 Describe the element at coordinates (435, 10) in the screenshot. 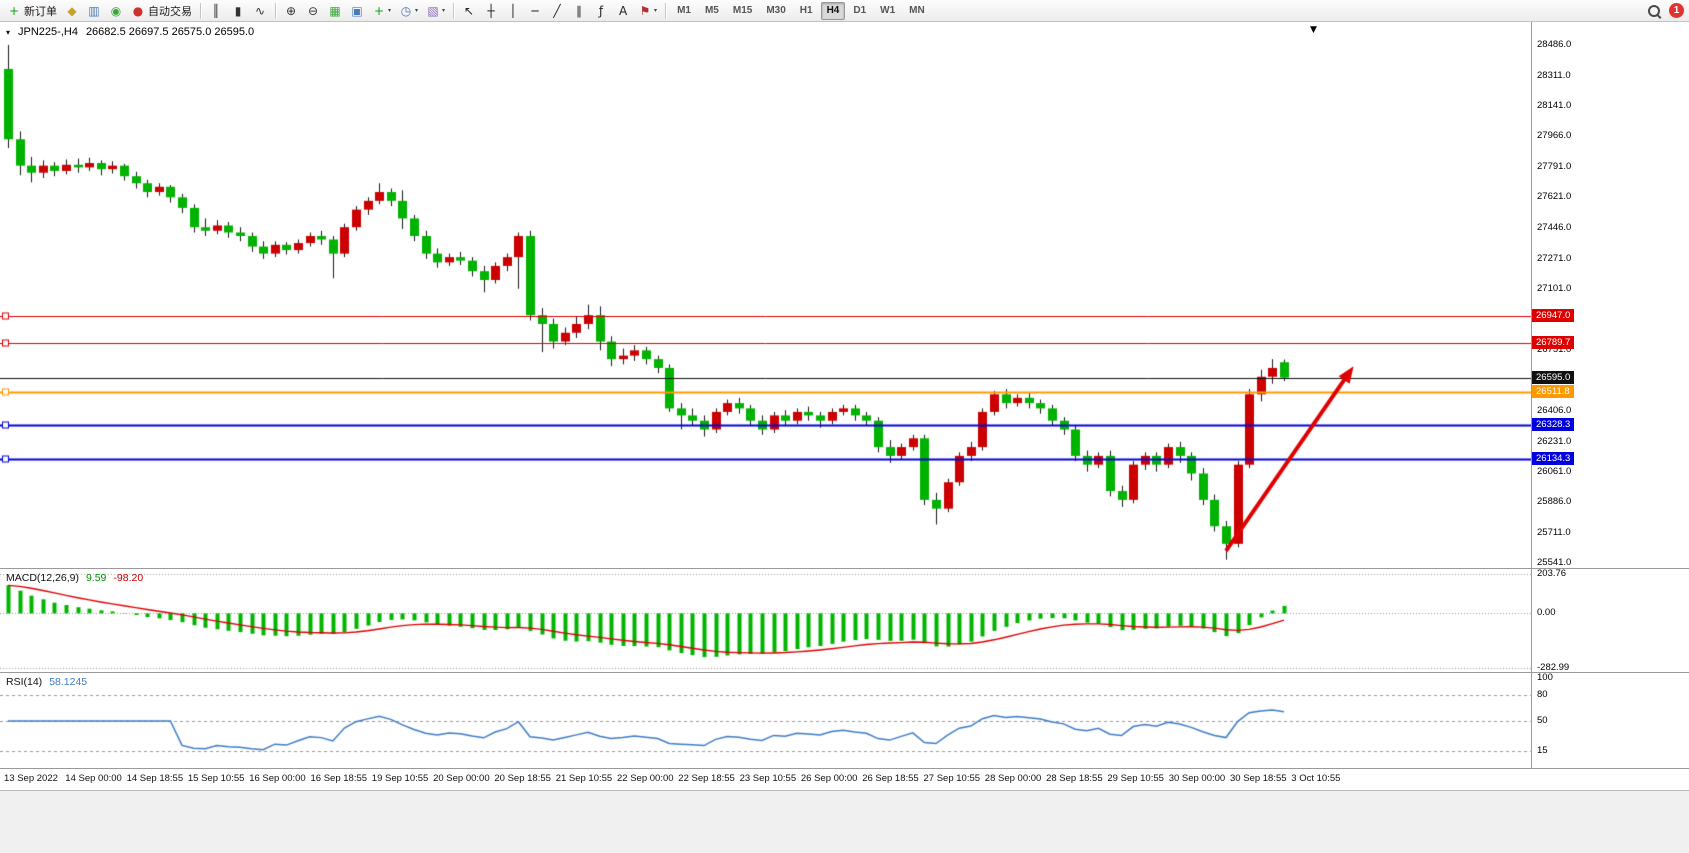

I see `templates-button: ▧ ▾` at that location.